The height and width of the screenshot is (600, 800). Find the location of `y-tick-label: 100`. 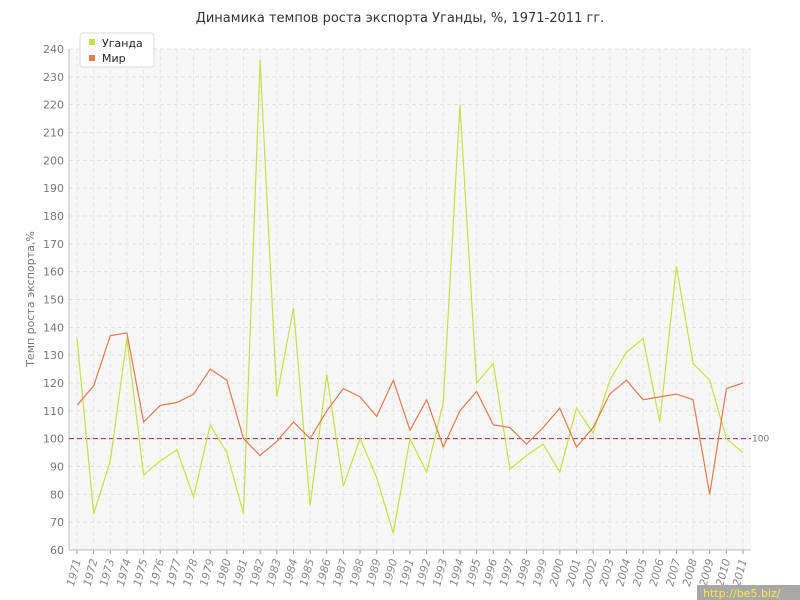

y-tick-label: 100 is located at coordinates (53, 439).